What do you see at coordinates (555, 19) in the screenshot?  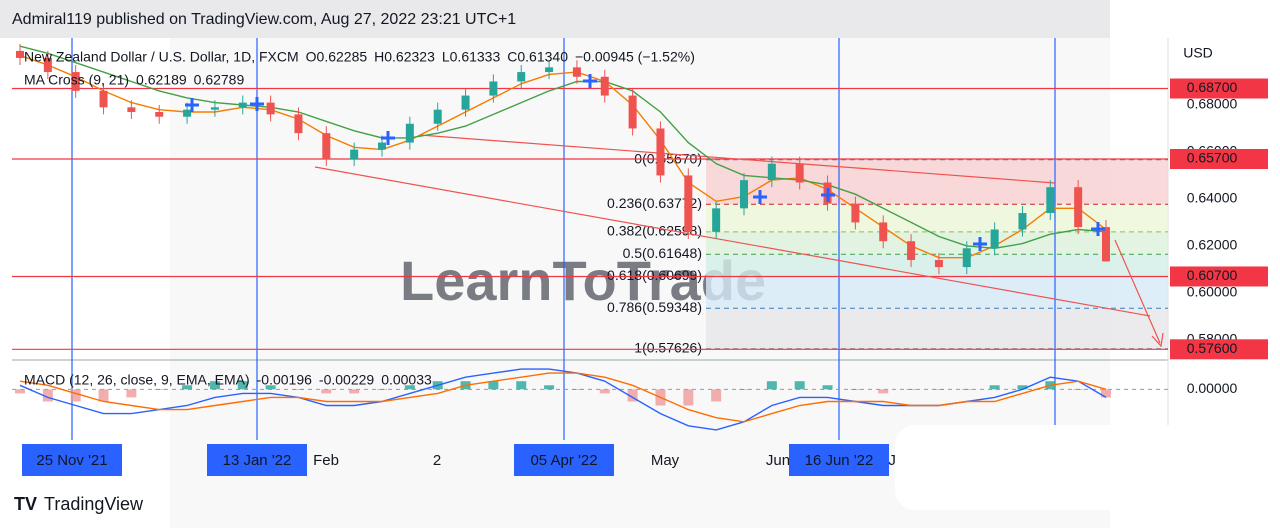 I see `header-bar` at bounding box center [555, 19].